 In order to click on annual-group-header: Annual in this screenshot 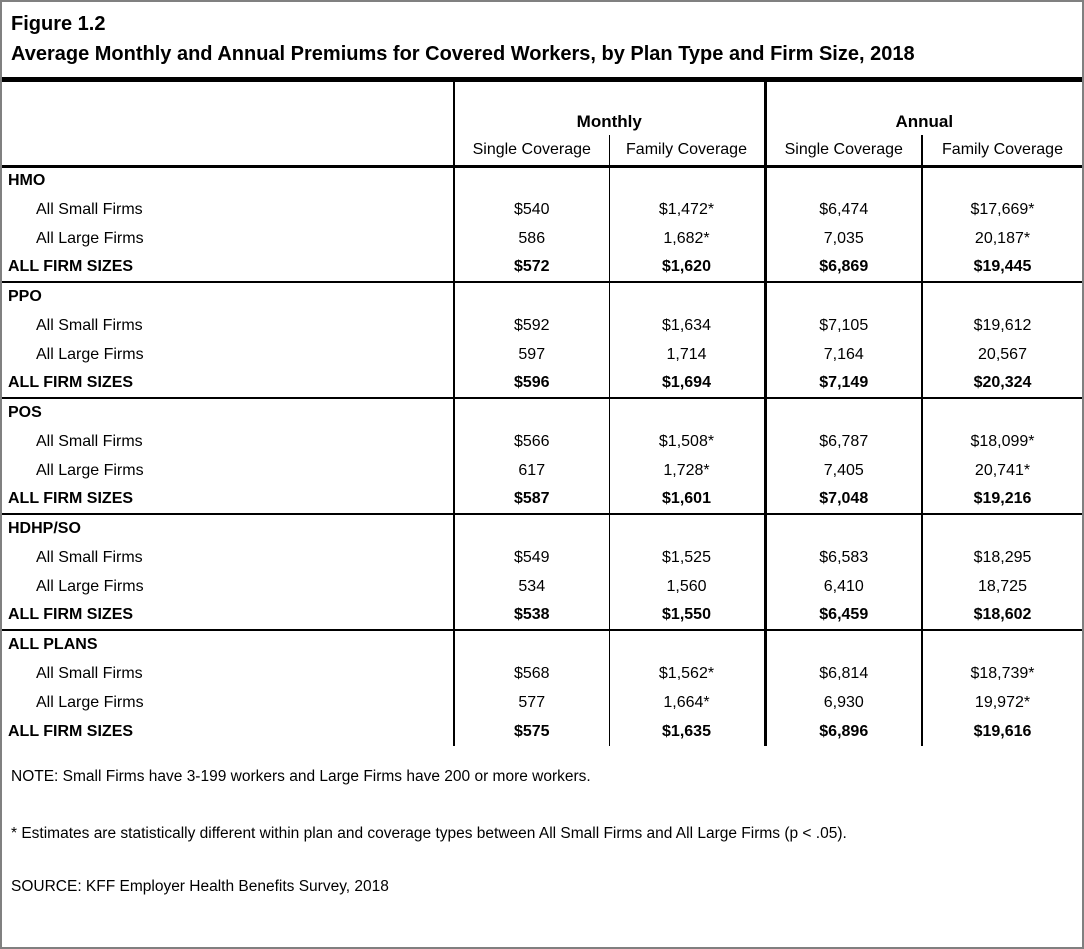, I will do `click(924, 121)`.